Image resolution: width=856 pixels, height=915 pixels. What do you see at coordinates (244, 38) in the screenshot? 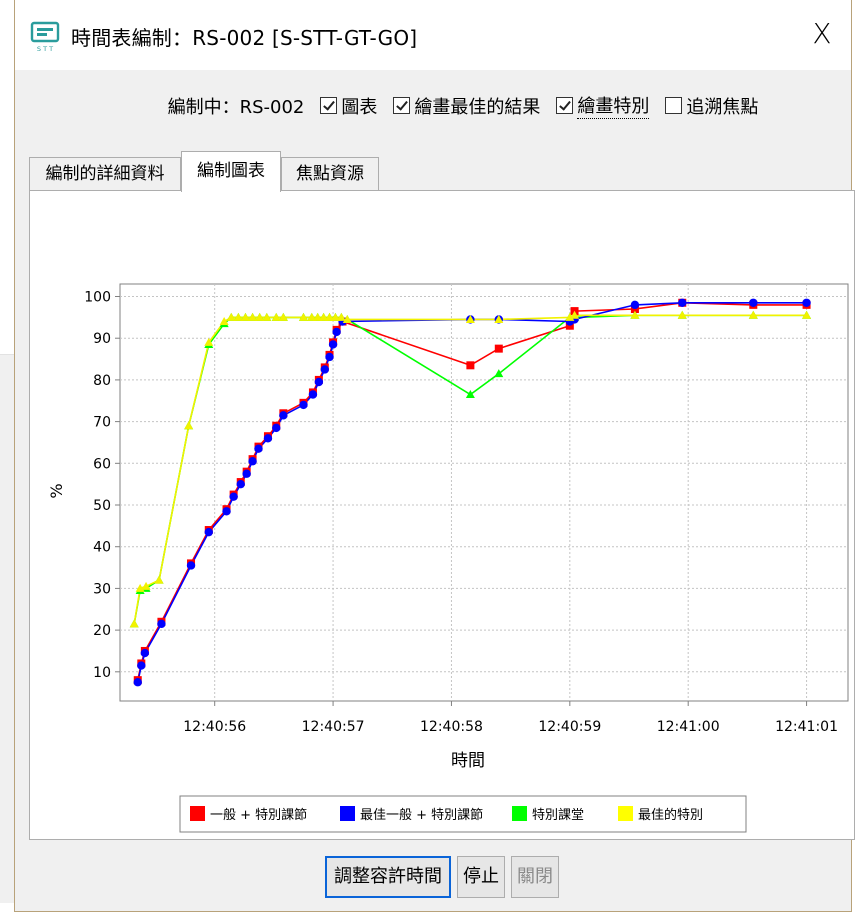
I see `window-title: 時間表編制：RS-002 [S-STT-GT-GO]` at bounding box center [244, 38].